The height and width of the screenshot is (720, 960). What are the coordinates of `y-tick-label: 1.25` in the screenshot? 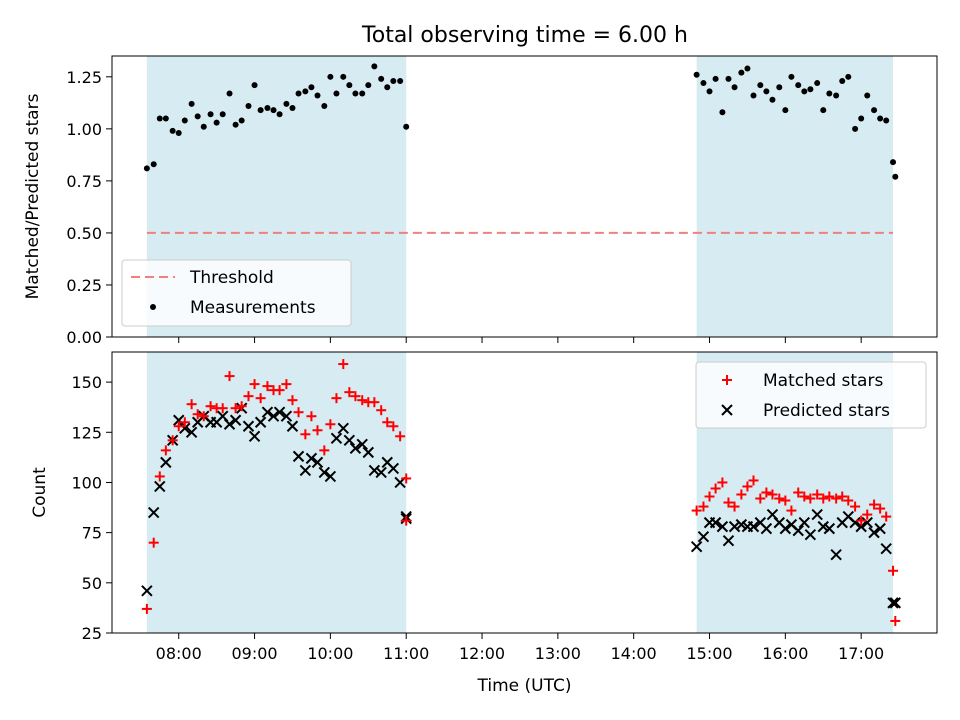 It's located at (84, 77).